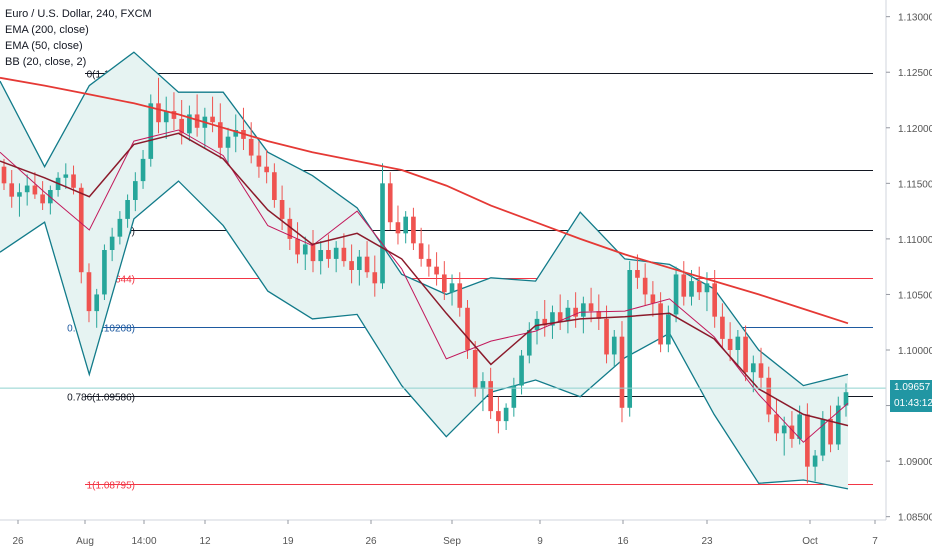 The image size is (932, 550). Describe the element at coordinates (111, 486) in the screenshot. I see `fib-level-label: 1(1.08795)` at that location.